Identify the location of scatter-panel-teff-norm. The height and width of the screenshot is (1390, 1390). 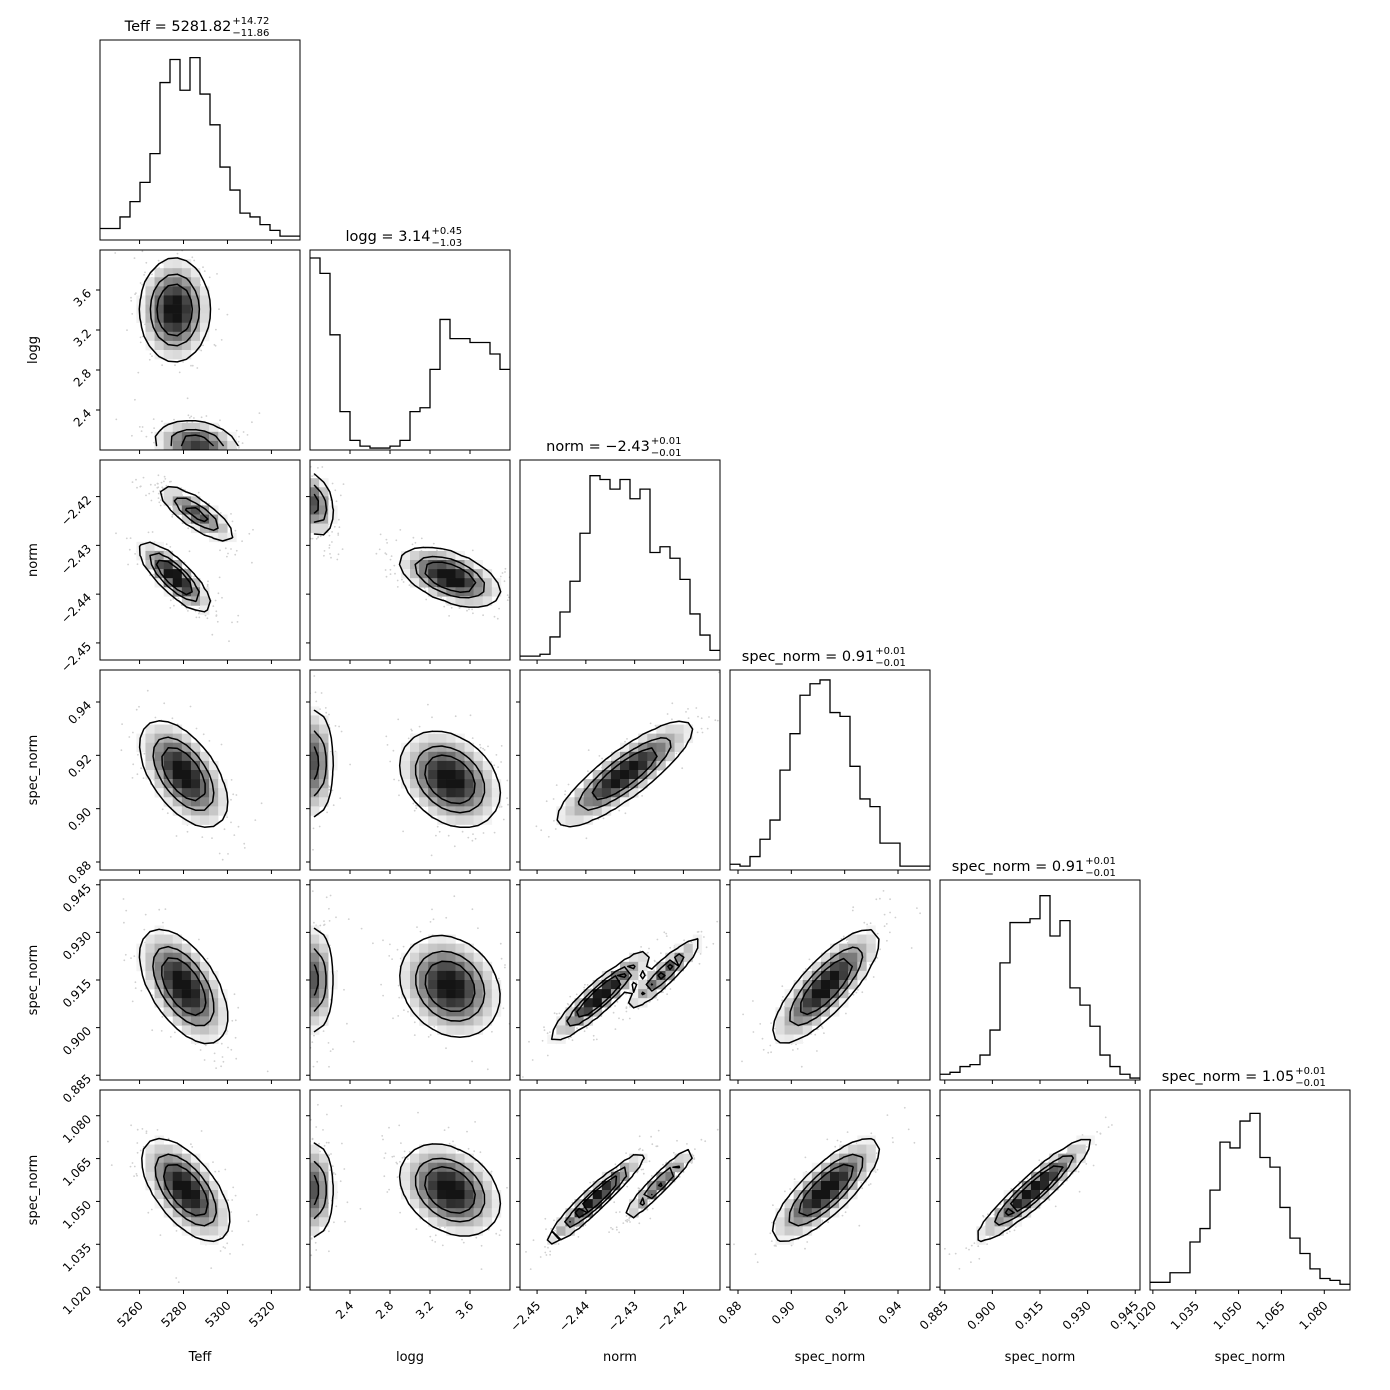
(200, 560).